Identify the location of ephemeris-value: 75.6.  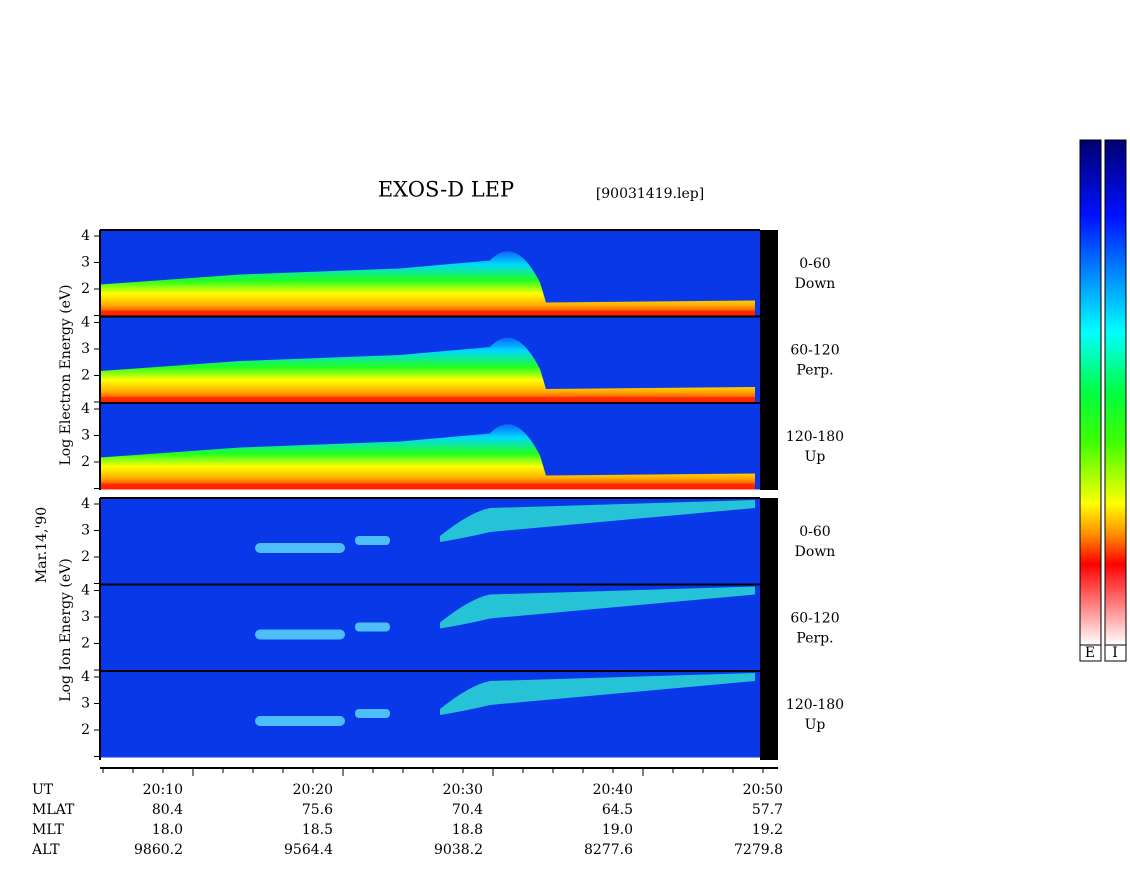
(317, 810).